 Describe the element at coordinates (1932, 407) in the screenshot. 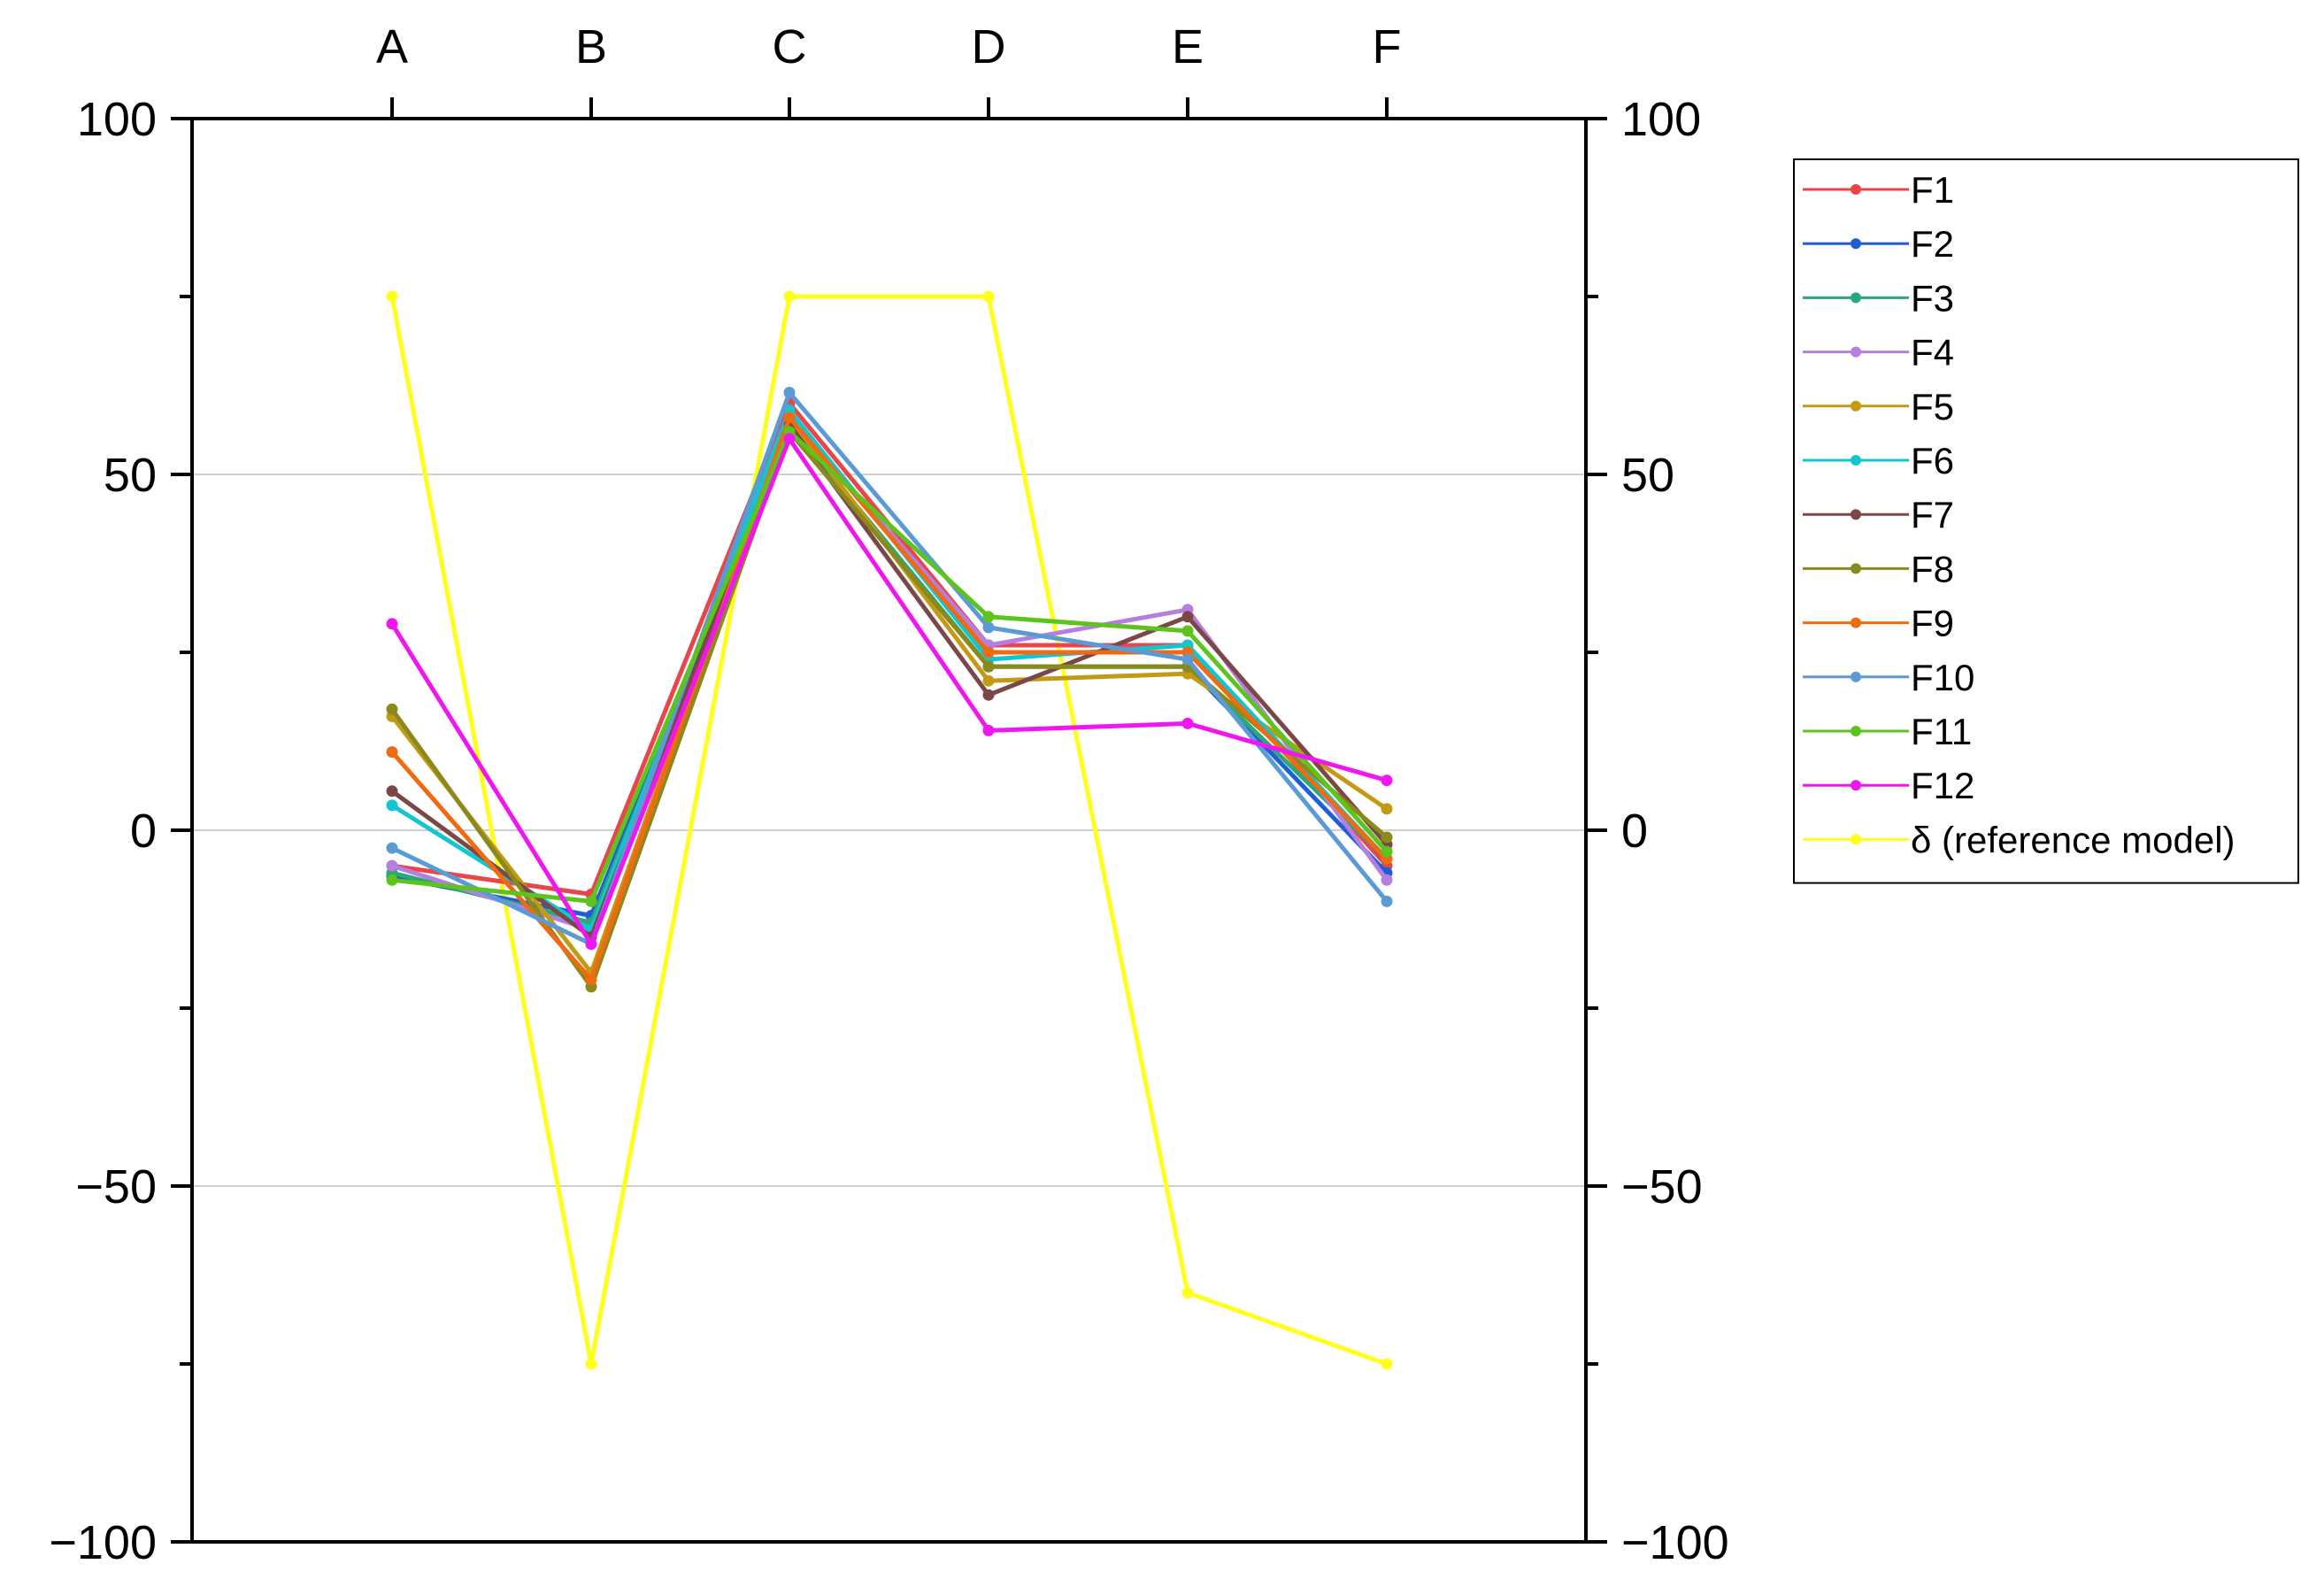

I see `legend-label: F5` at that location.